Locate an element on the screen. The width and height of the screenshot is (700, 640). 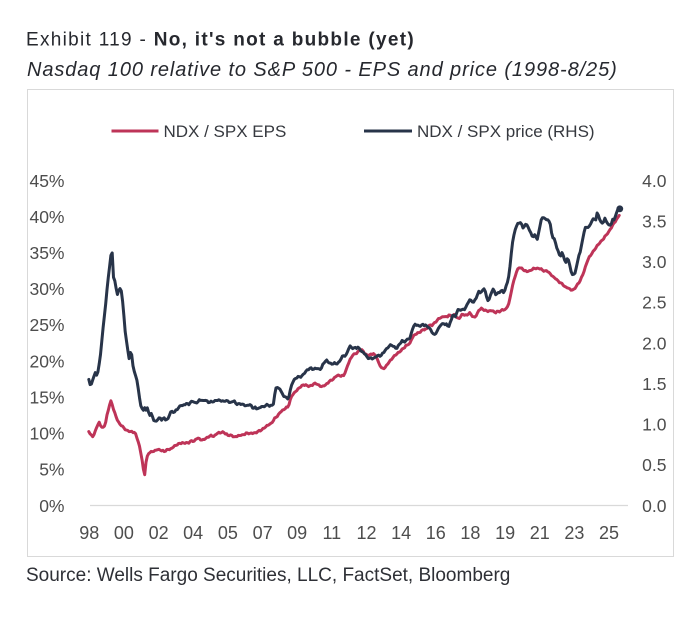
svg-text: 23 is located at coordinates (574, 533).